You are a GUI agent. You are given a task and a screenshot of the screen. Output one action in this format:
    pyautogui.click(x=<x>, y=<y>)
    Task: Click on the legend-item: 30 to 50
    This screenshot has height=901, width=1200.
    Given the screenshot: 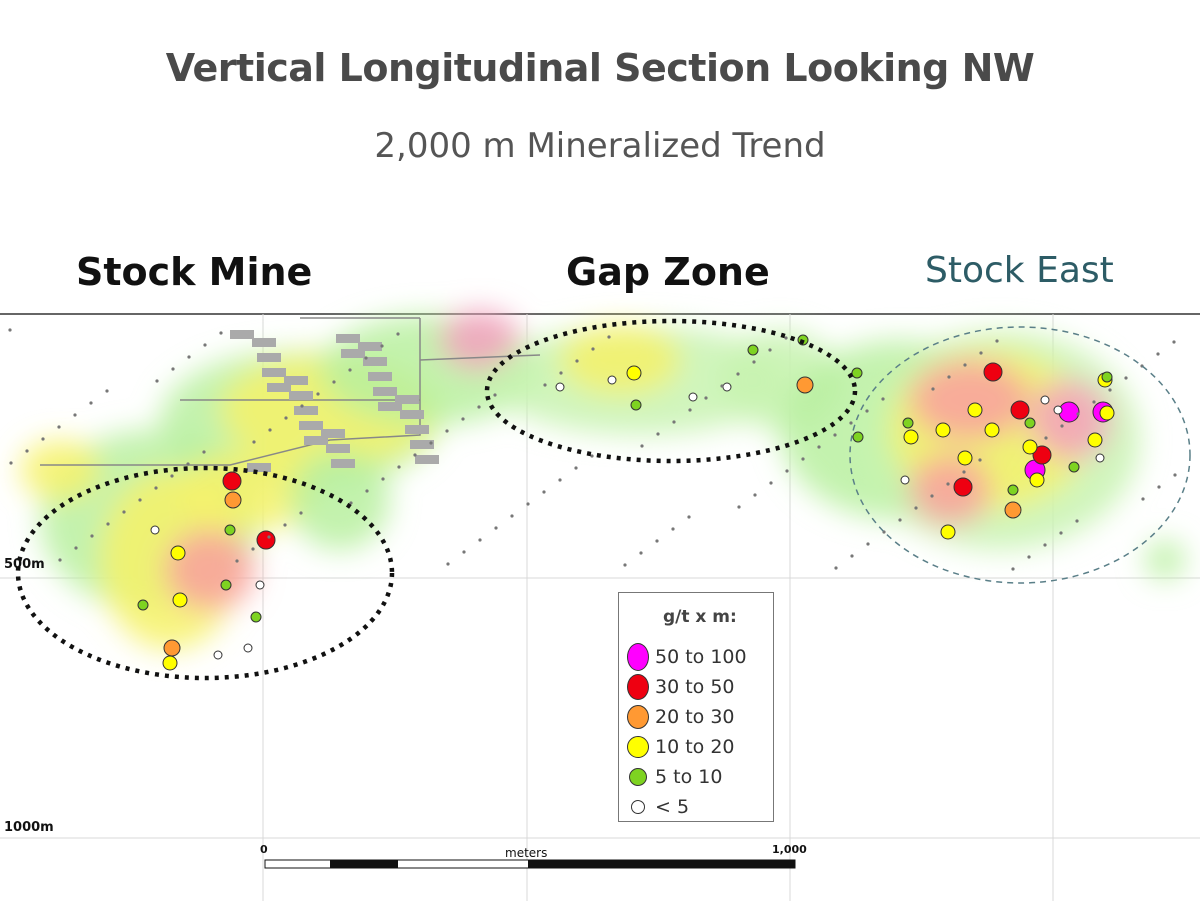 What is the action you would take?
    pyautogui.click(x=681, y=687)
    